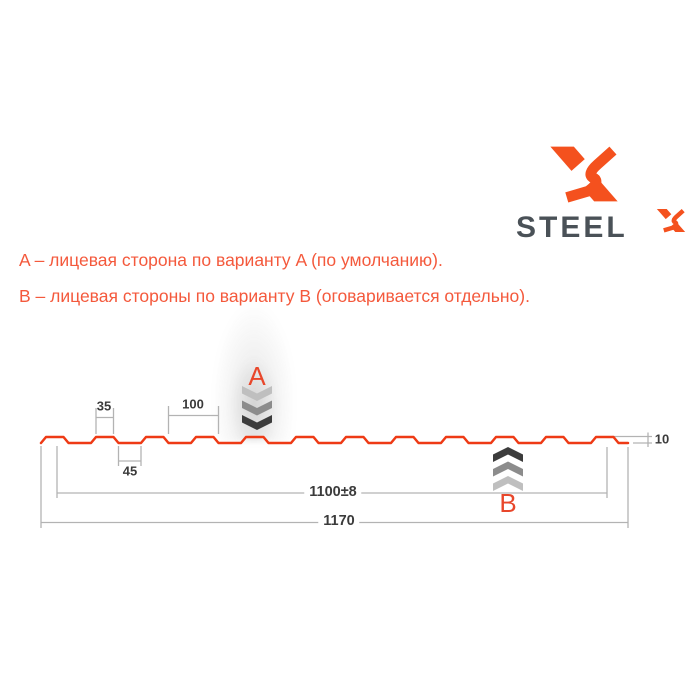 The height and width of the screenshot is (700, 700). Describe the element at coordinates (257, 376) in the screenshot. I see `marker-a-label: A` at that location.